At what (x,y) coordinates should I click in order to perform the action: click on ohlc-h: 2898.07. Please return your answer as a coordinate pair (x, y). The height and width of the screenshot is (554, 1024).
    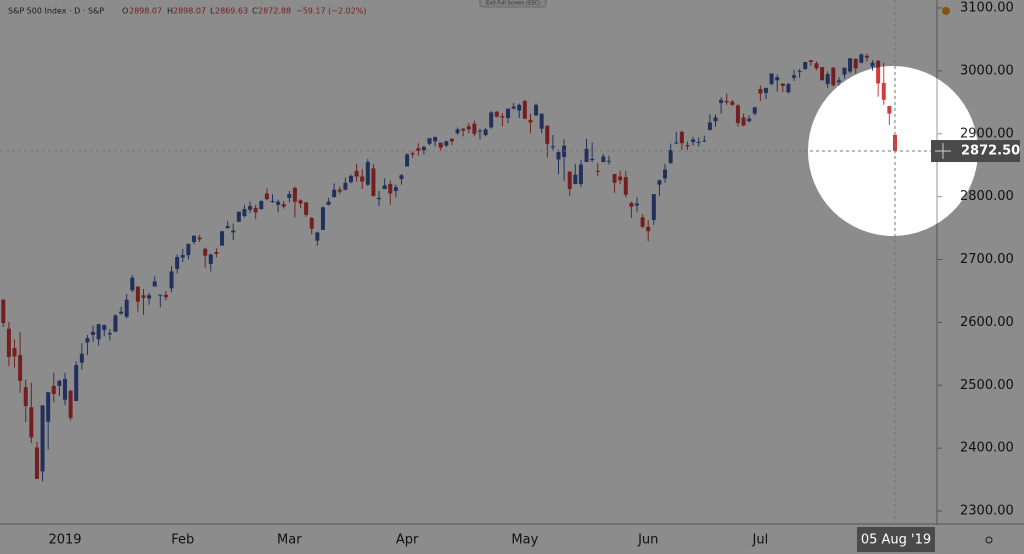
    Looking at the image, I should click on (189, 11).